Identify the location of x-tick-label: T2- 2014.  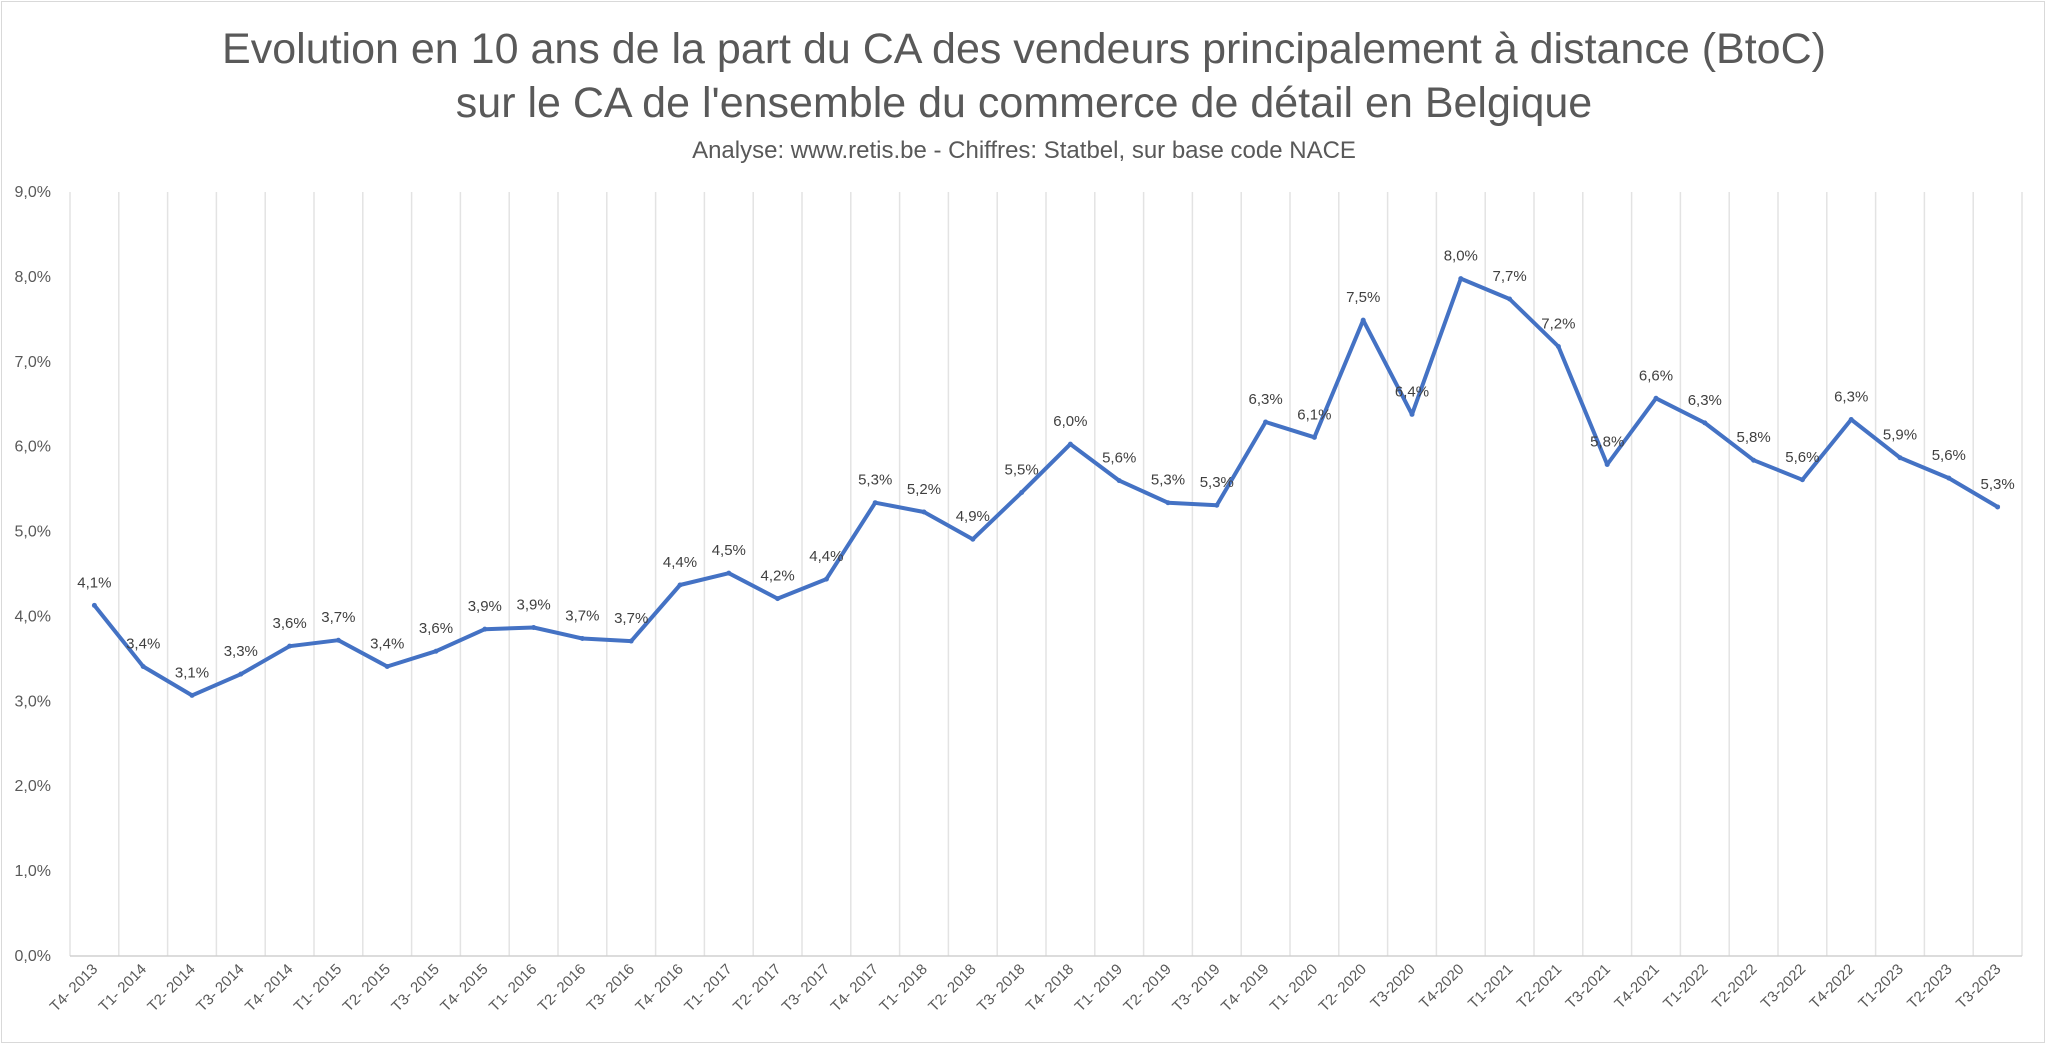
(171, 988).